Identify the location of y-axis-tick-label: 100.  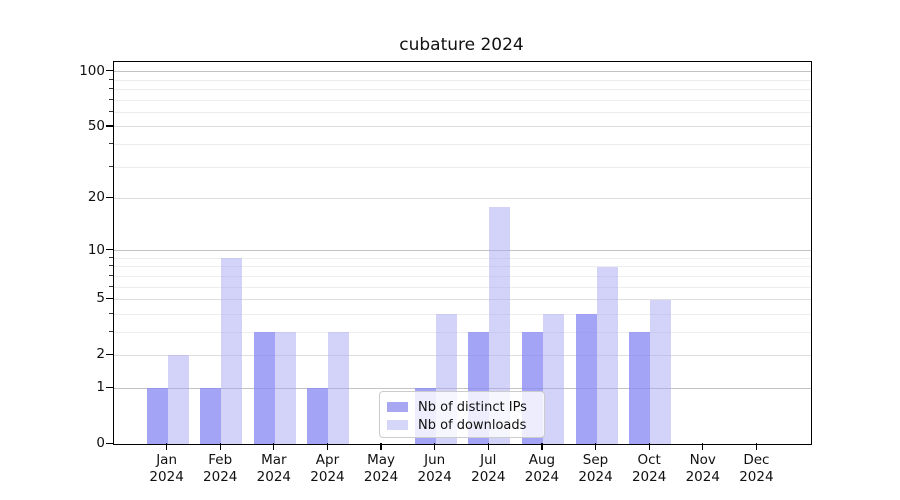
(92, 70).